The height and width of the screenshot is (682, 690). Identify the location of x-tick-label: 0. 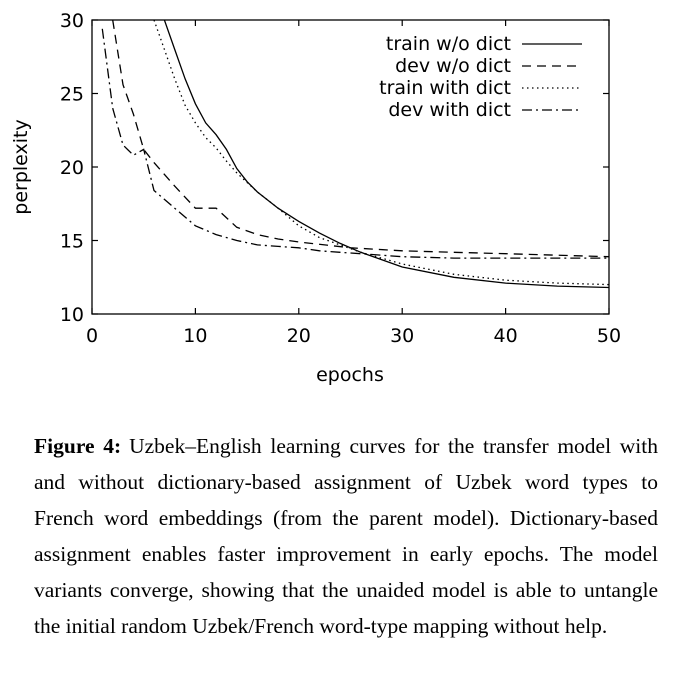
(92, 336).